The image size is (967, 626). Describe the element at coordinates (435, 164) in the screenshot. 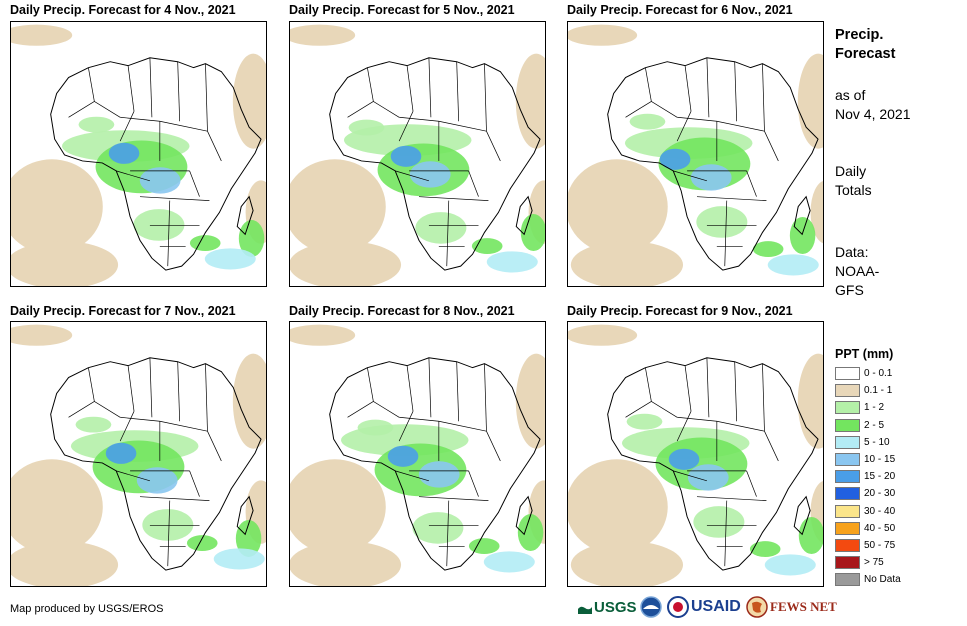

I see `africa-outline` at that location.